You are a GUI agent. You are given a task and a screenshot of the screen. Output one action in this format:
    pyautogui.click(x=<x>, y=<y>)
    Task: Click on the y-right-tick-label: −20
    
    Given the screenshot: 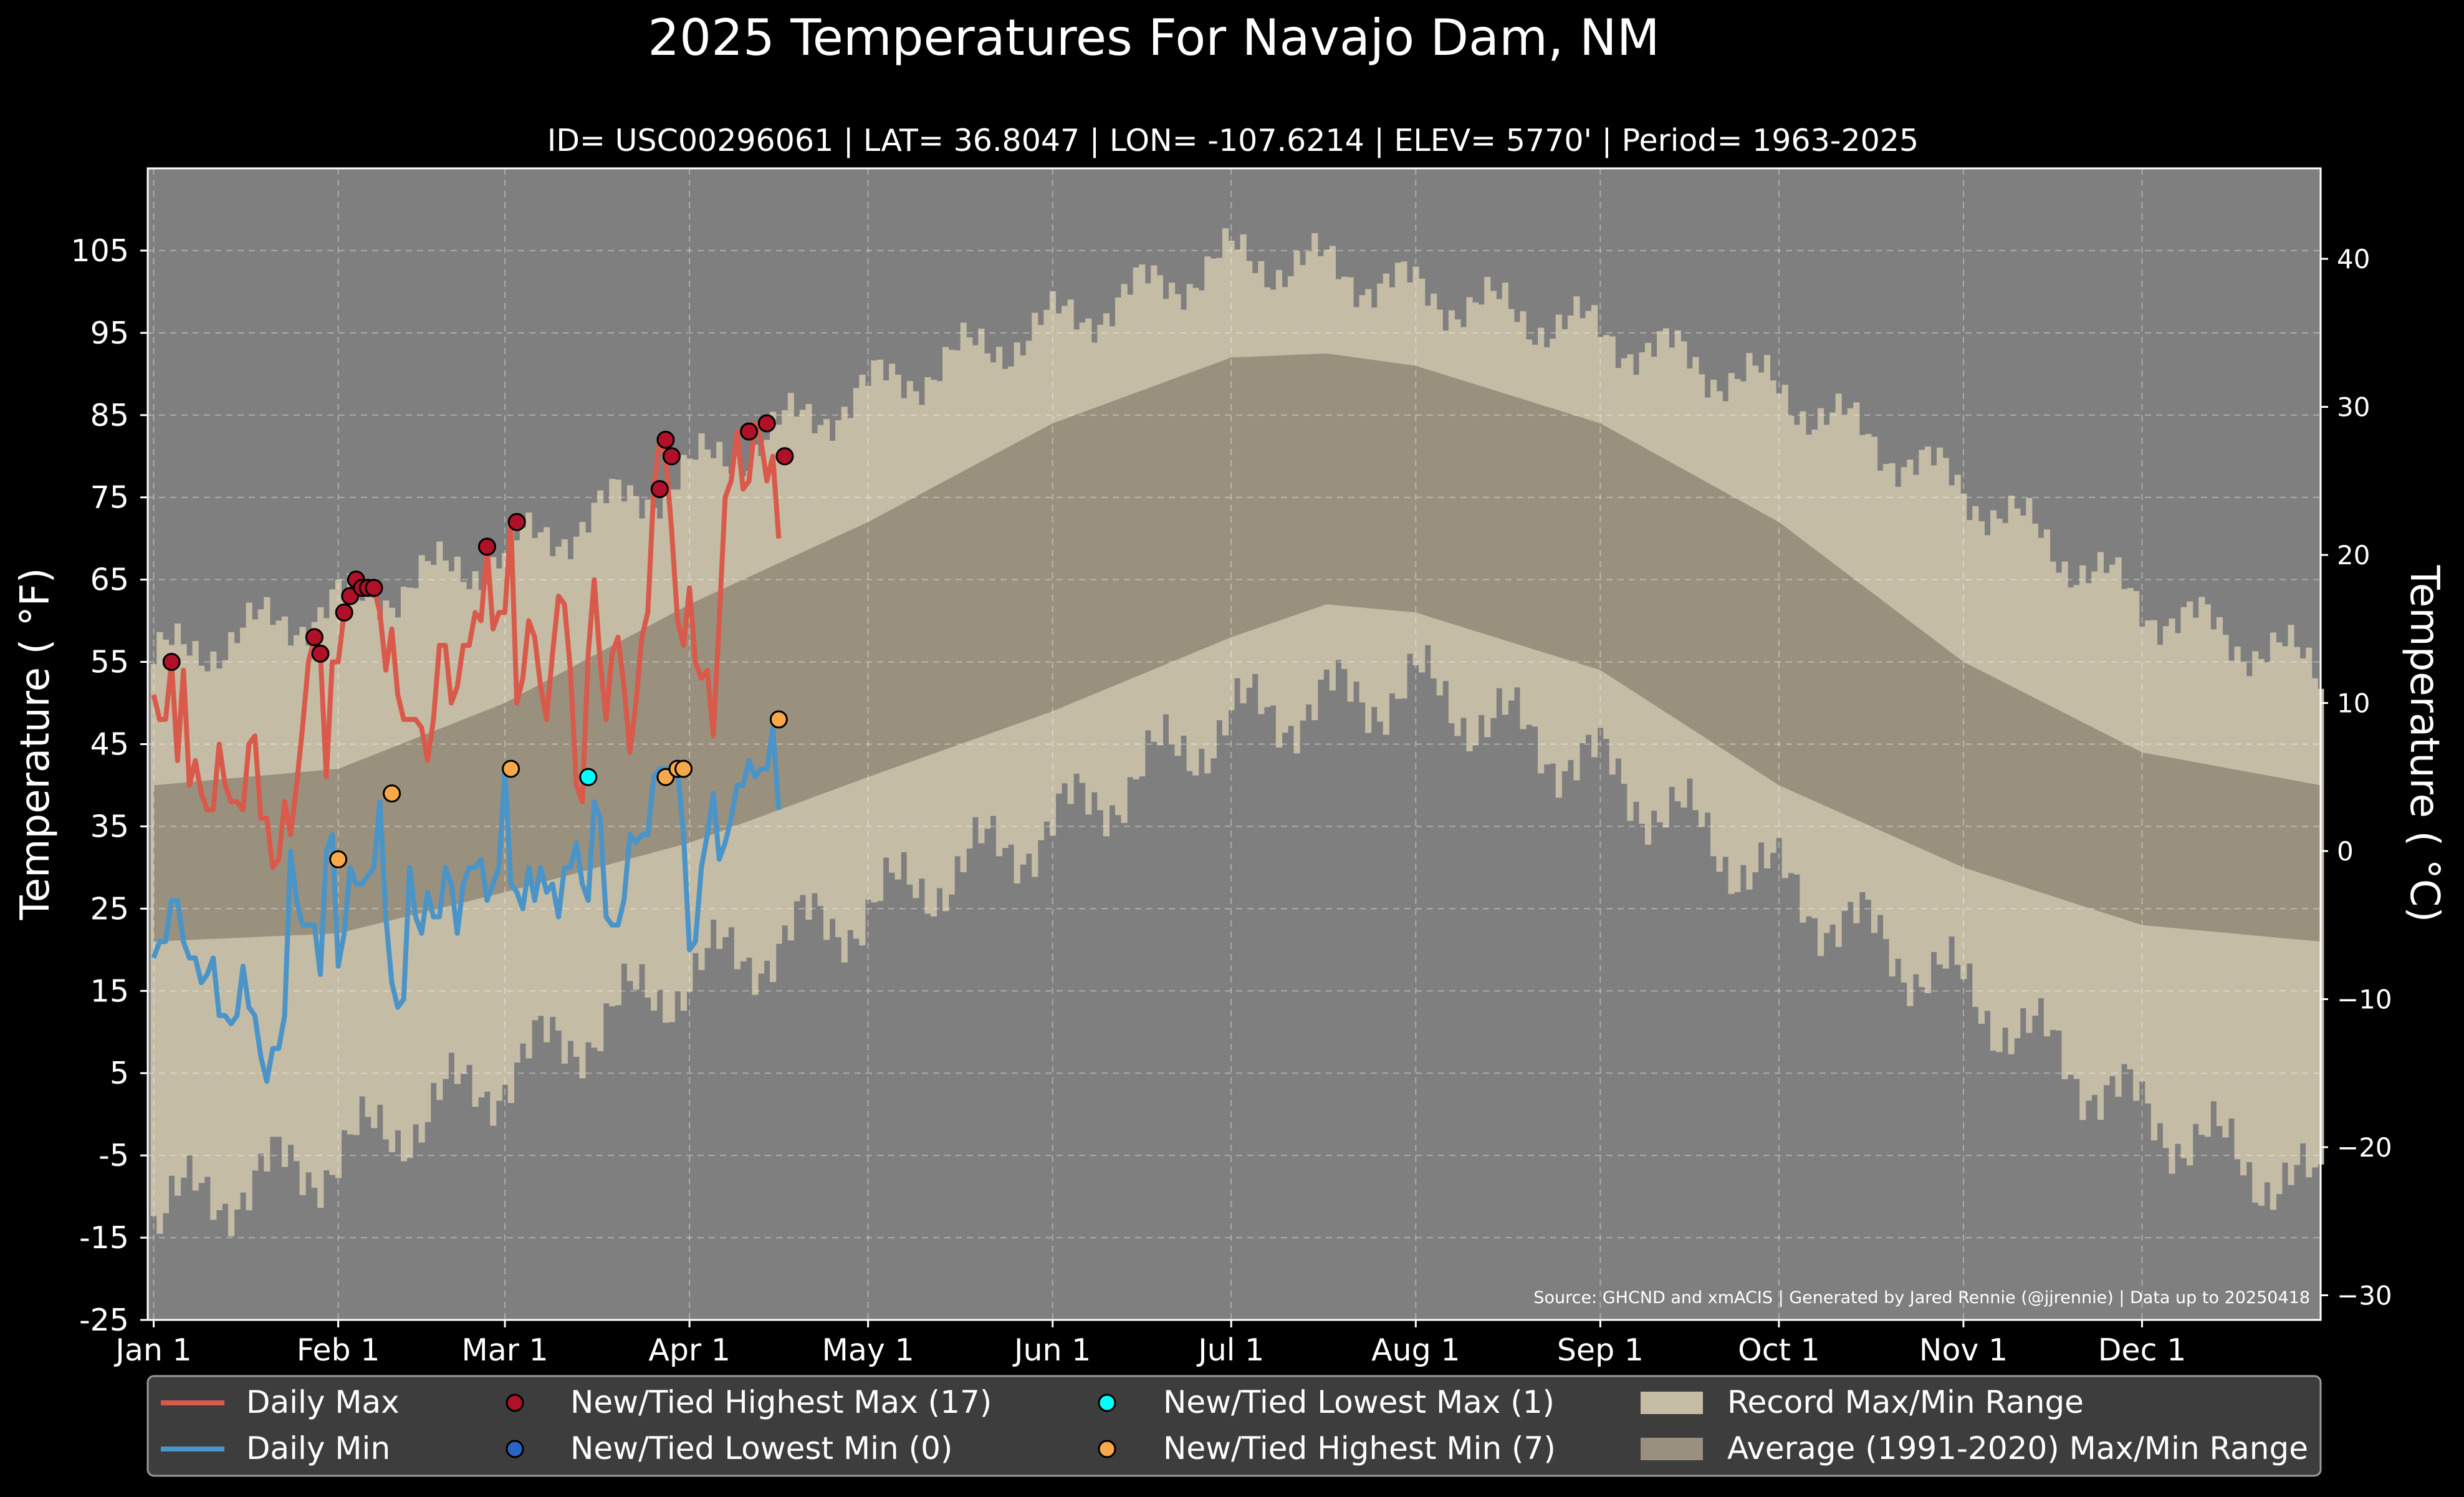 What is the action you would take?
    pyautogui.click(x=2364, y=1147)
    